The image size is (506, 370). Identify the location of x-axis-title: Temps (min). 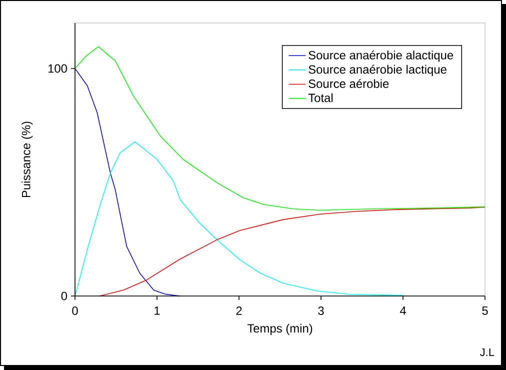
(279, 329).